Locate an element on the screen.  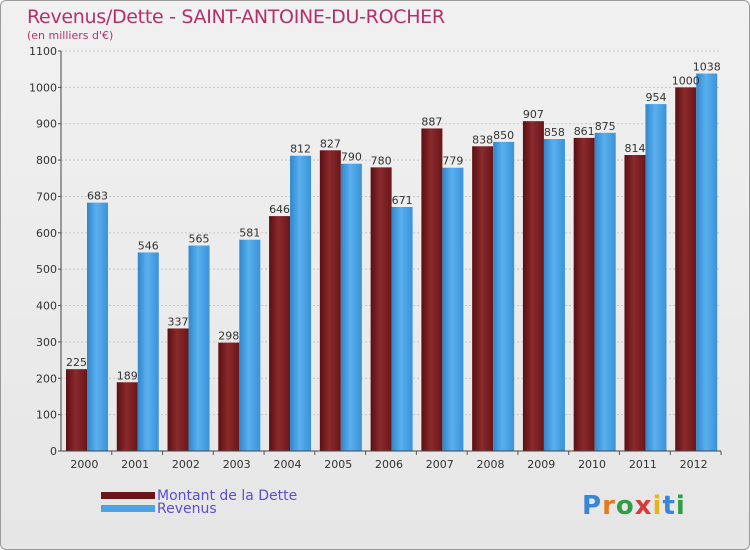
proxiti-logo: Proxiti is located at coordinates (634, 506).